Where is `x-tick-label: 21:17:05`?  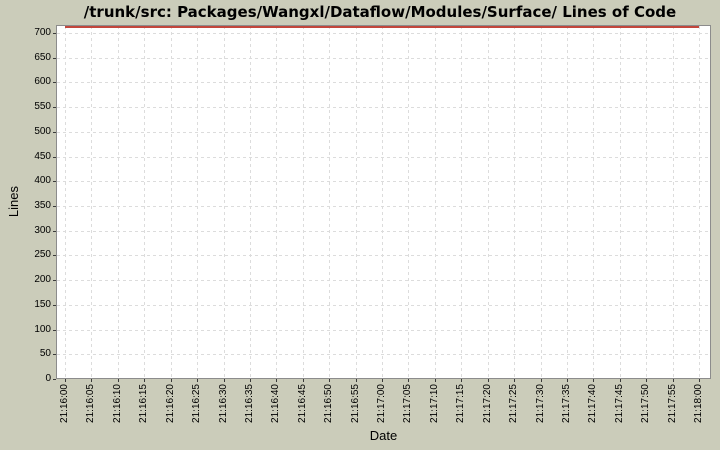
x-tick-label: 21:17:05 is located at coordinates (407, 403).